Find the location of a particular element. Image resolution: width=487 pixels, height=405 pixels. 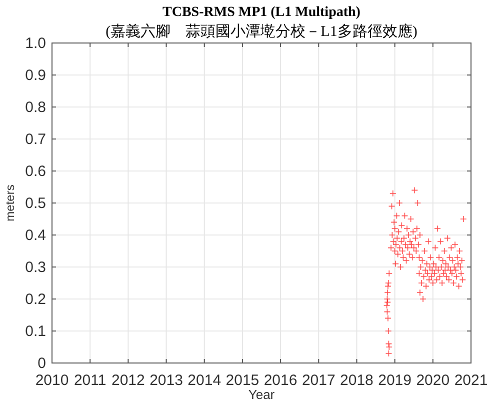

x-tick-label: 2020 is located at coordinates (433, 380).